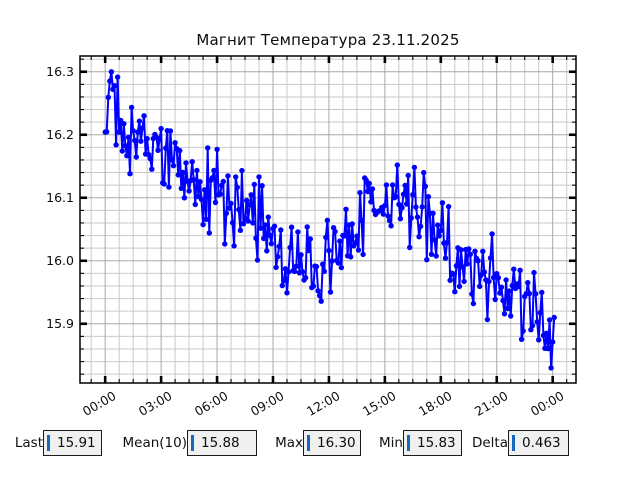 This screenshot has width=640, height=480. Describe the element at coordinates (60, 323) in the screenshot. I see `y-tick-label: 15.9` at that location.